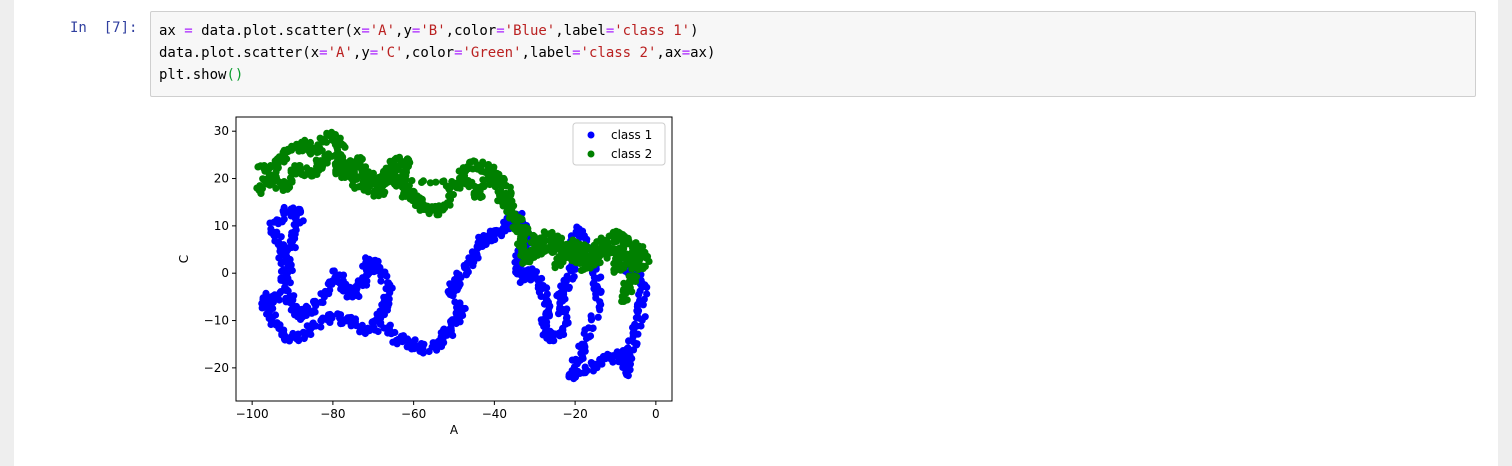 The image size is (1512, 466). I want to click on x-tick-label: 0, so click(656, 414).